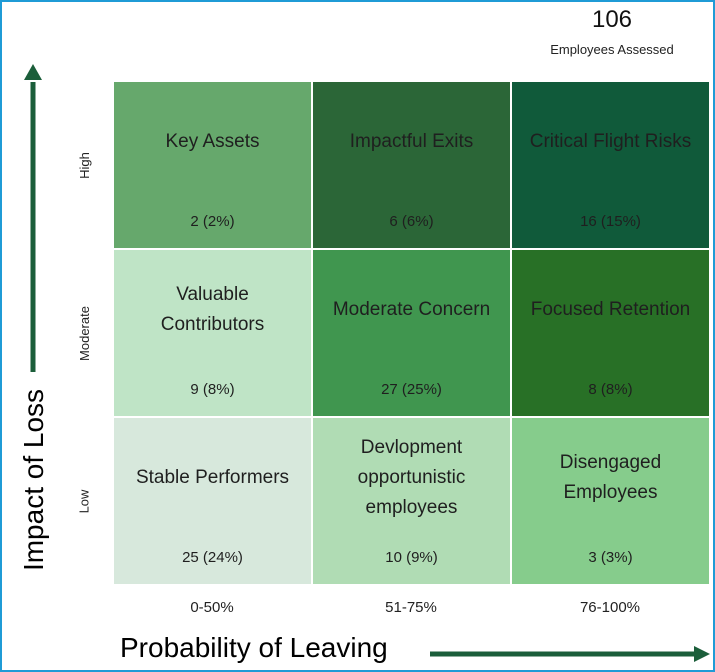  Describe the element at coordinates (411, 389) in the screenshot. I see `matrix-cell-count: 27 (25%)` at that location.